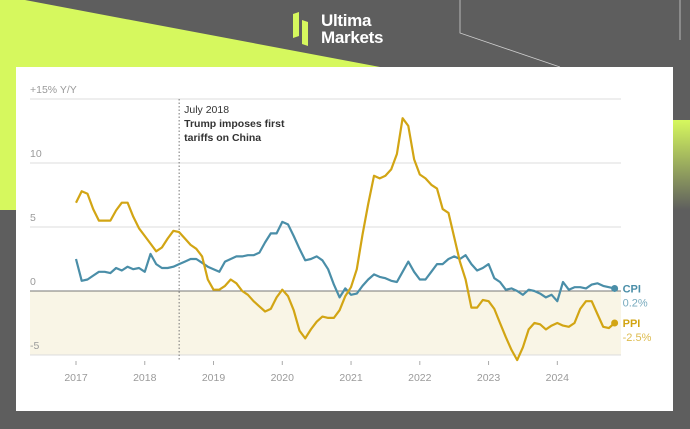 The width and height of the screenshot is (690, 429). What do you see at coordinates (76, 378) in the screenshot?
I see `x-tick-label: 2017` at bounding box center [76, 378].